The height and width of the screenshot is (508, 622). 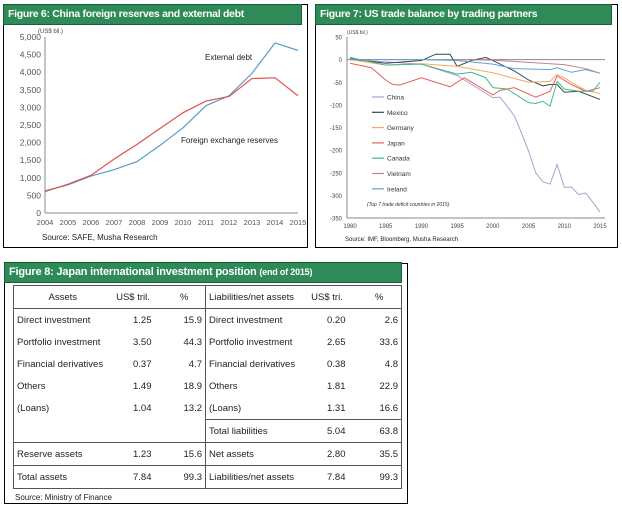 What do you see at coordinates (31, 37) in the screenshot?
I see `y-tick-label: 5,000` at bounding box center [31, 37].